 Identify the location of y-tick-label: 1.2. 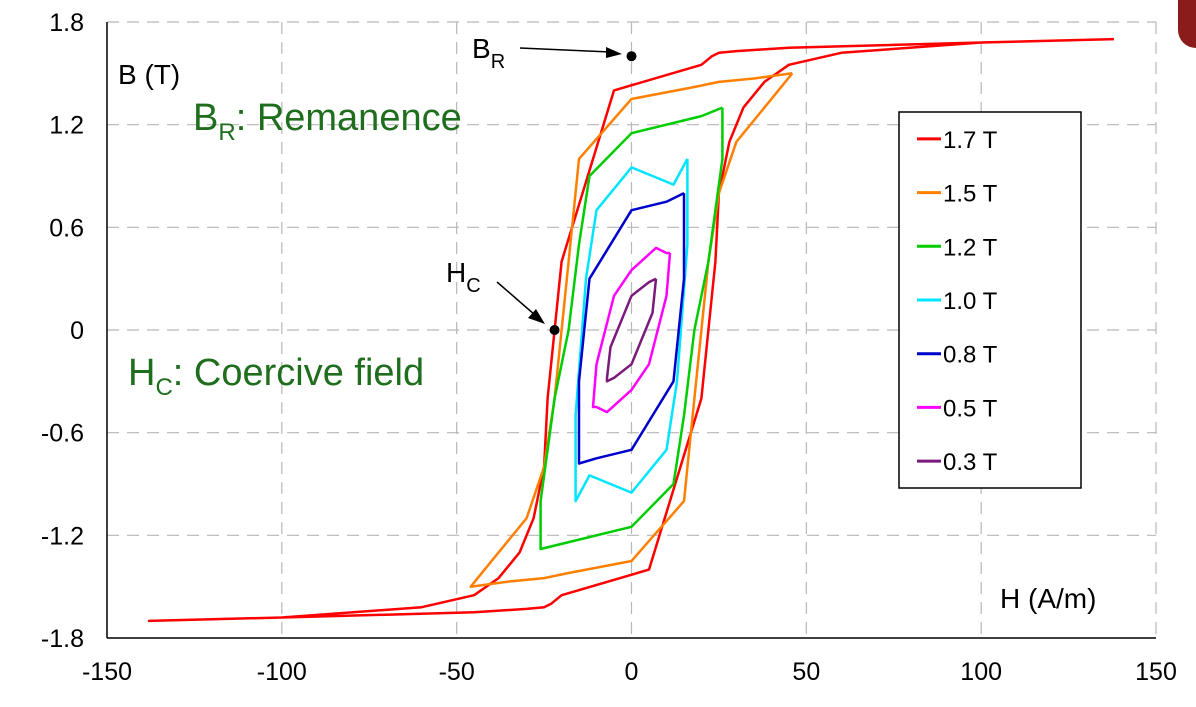
(66, 126).